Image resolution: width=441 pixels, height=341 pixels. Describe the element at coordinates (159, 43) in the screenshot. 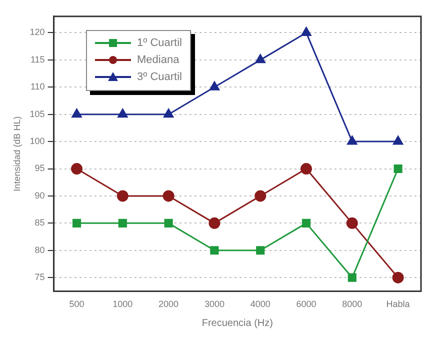

I see `legend-label: 1º Cuartil` at that location.